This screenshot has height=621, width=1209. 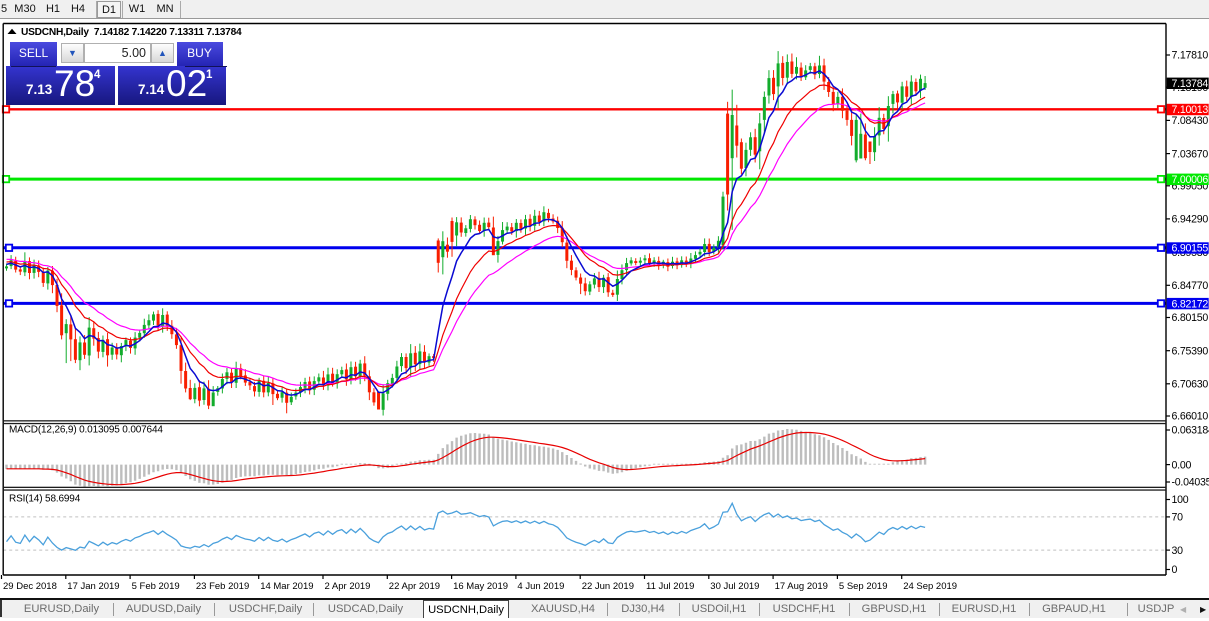 What do you see at coordinates (1190, 304) in the screenshot?
I see `svg-text: 6.82172` at bounding box center [1190, 304].